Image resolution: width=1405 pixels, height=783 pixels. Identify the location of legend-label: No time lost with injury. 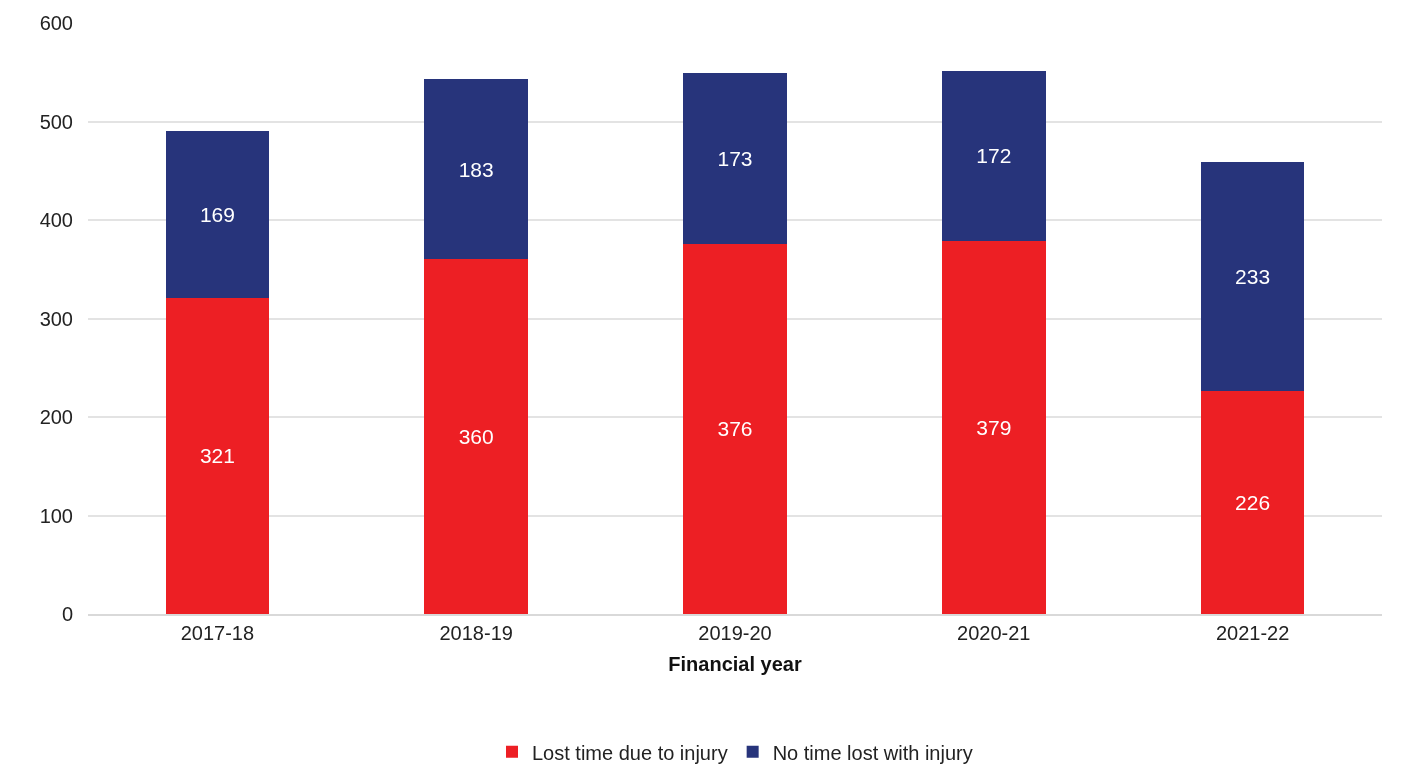
(872, 752).